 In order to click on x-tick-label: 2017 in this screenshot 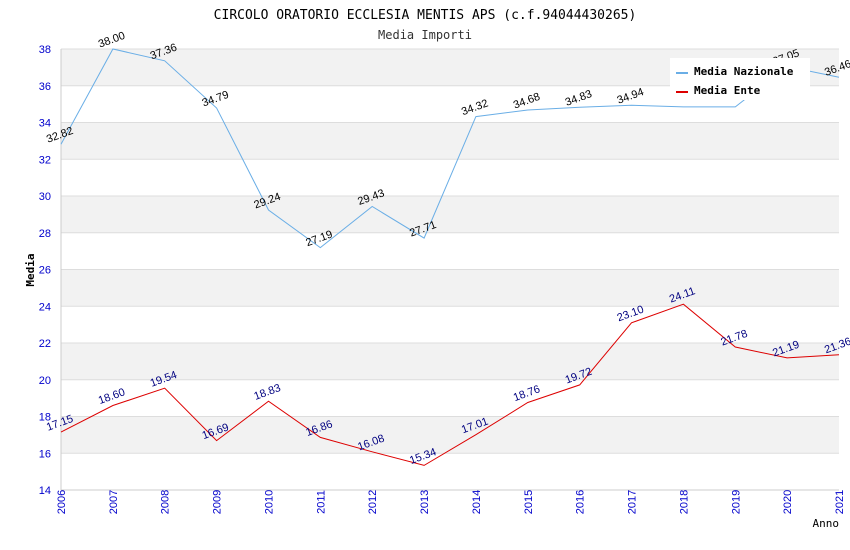, I will do `click(633, 502)`.